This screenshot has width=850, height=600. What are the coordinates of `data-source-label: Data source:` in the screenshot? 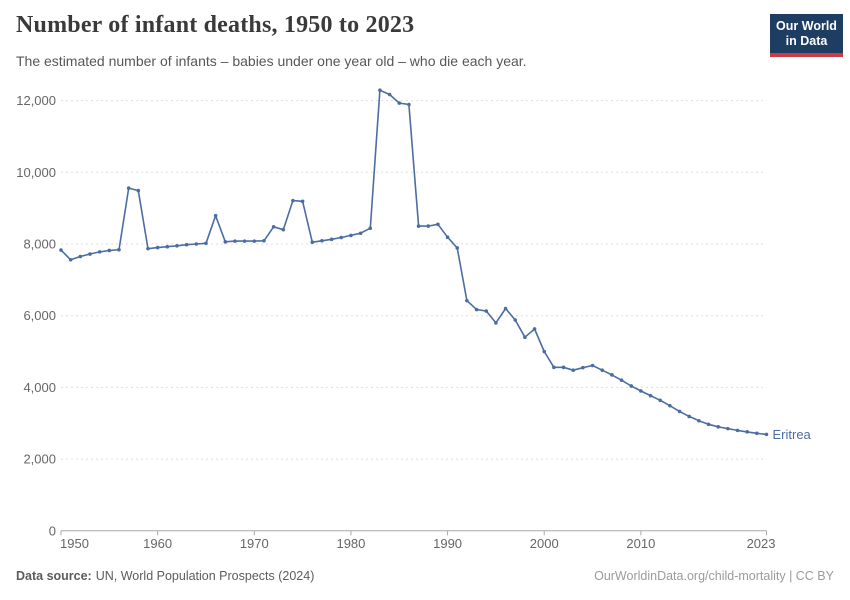 It's located at (54, 576).